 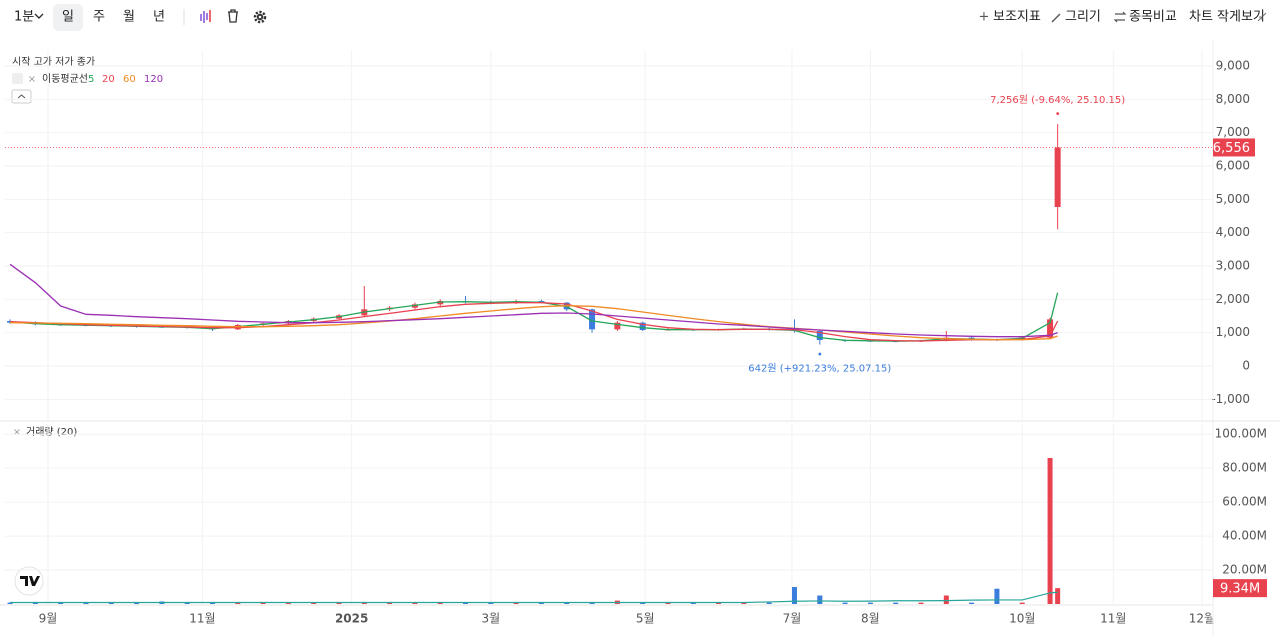 I want to click on period-day: 일, so click(x=68, y=17).